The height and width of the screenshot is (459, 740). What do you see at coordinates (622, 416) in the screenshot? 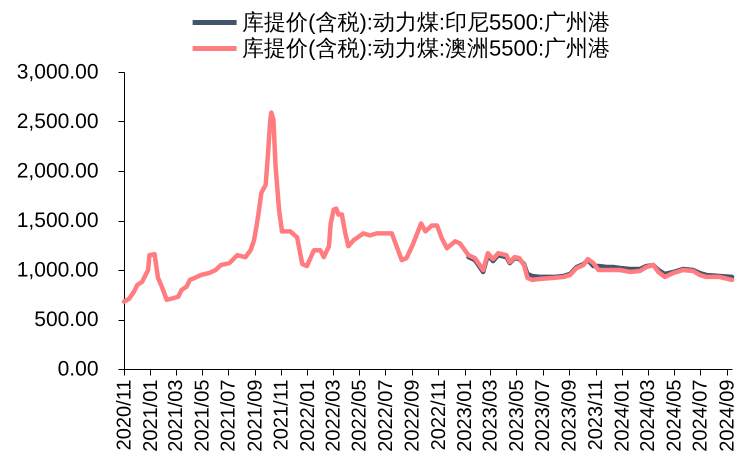
I see `x-tick-label: 2024/01` at bounding box center [622, 416].